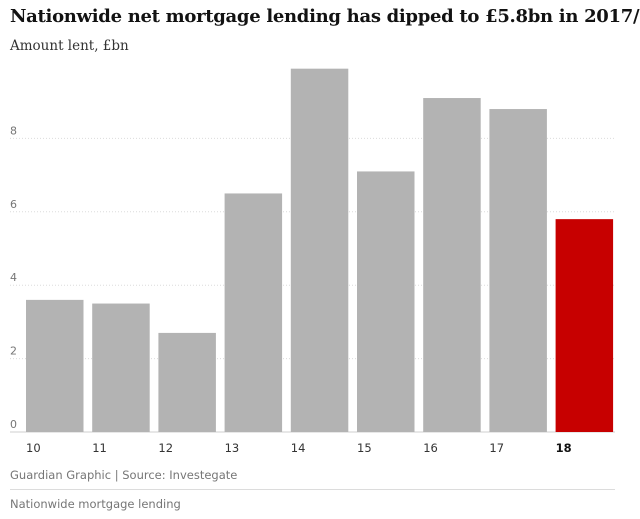 This screenshot has width=640, height=519. What do you see at coordinates (430, 448) in the screenshot?
I see `x-tick-label: 16` at bounding box center [430, 448].